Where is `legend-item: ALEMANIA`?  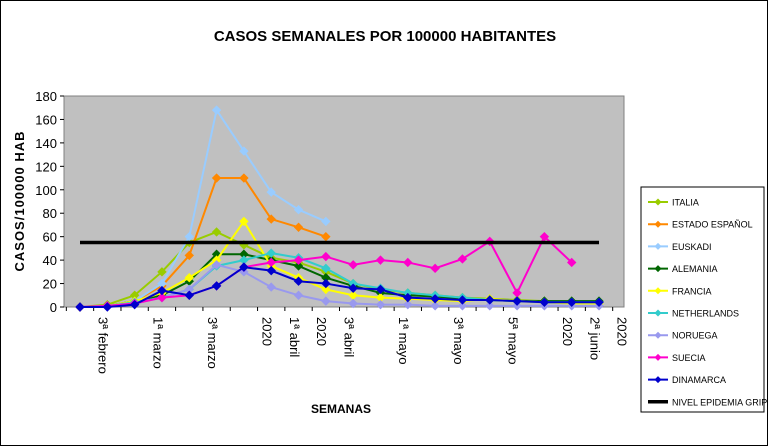
legend-item: ALEMANIA is located at coordinates (683, 269).